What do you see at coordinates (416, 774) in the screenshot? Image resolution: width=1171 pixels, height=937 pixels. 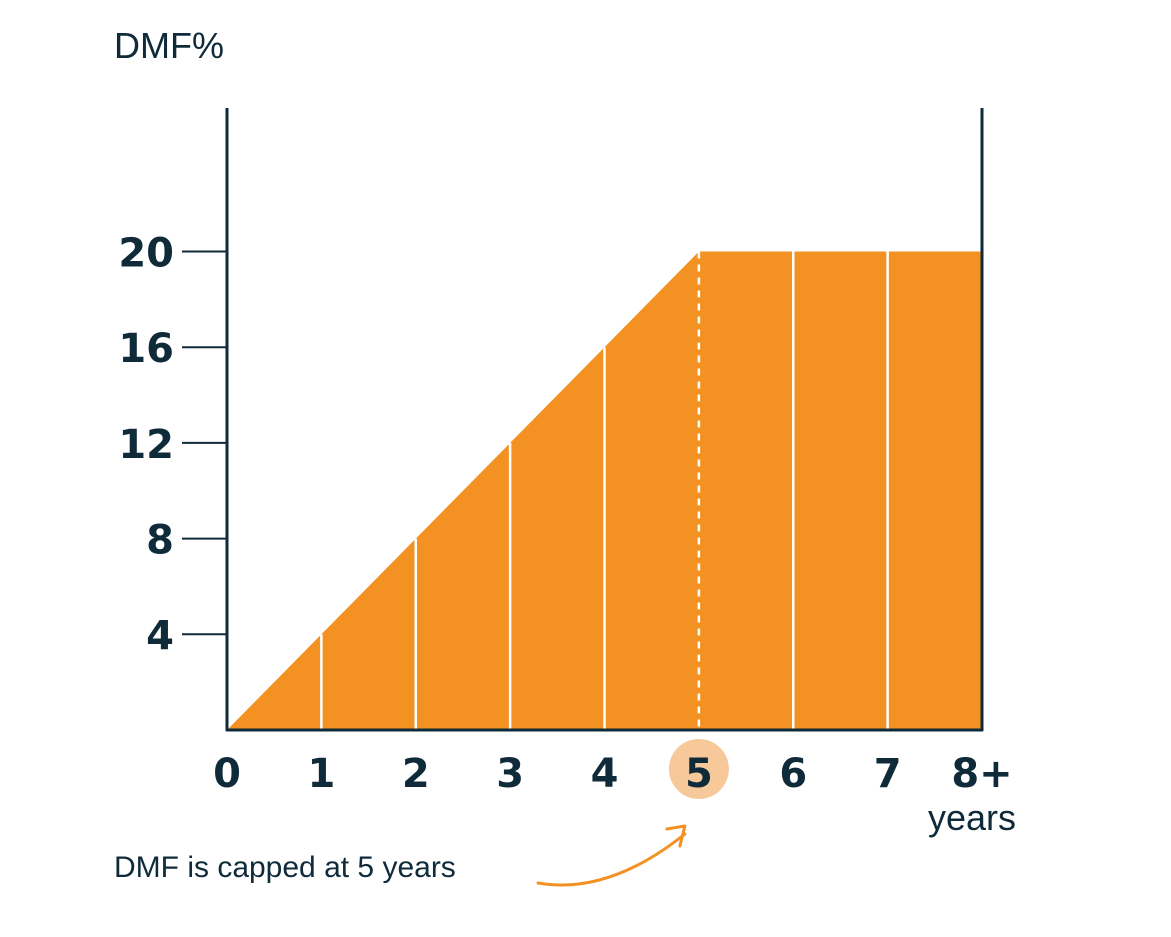 I see `x-tick-label-2: 2` at bounding box center [416, 774].